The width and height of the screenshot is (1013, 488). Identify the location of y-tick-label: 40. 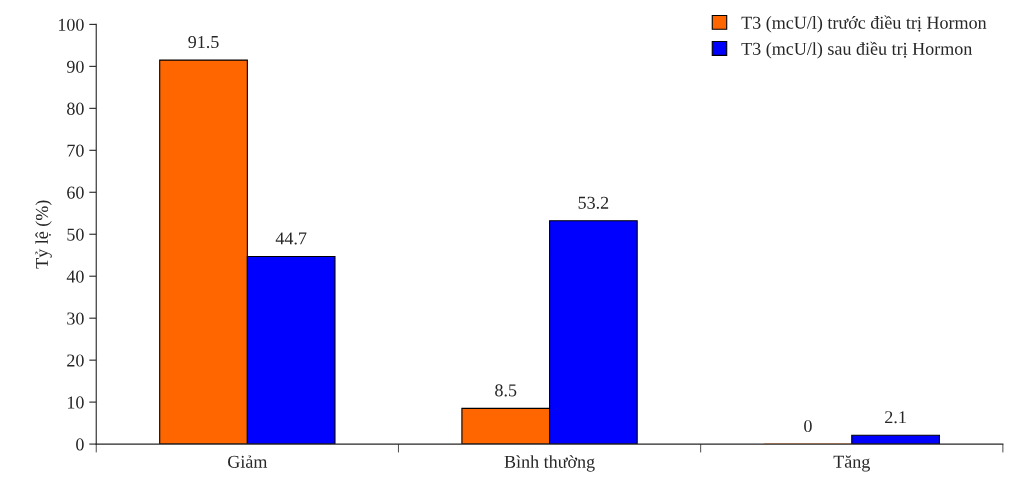
(75, 276).